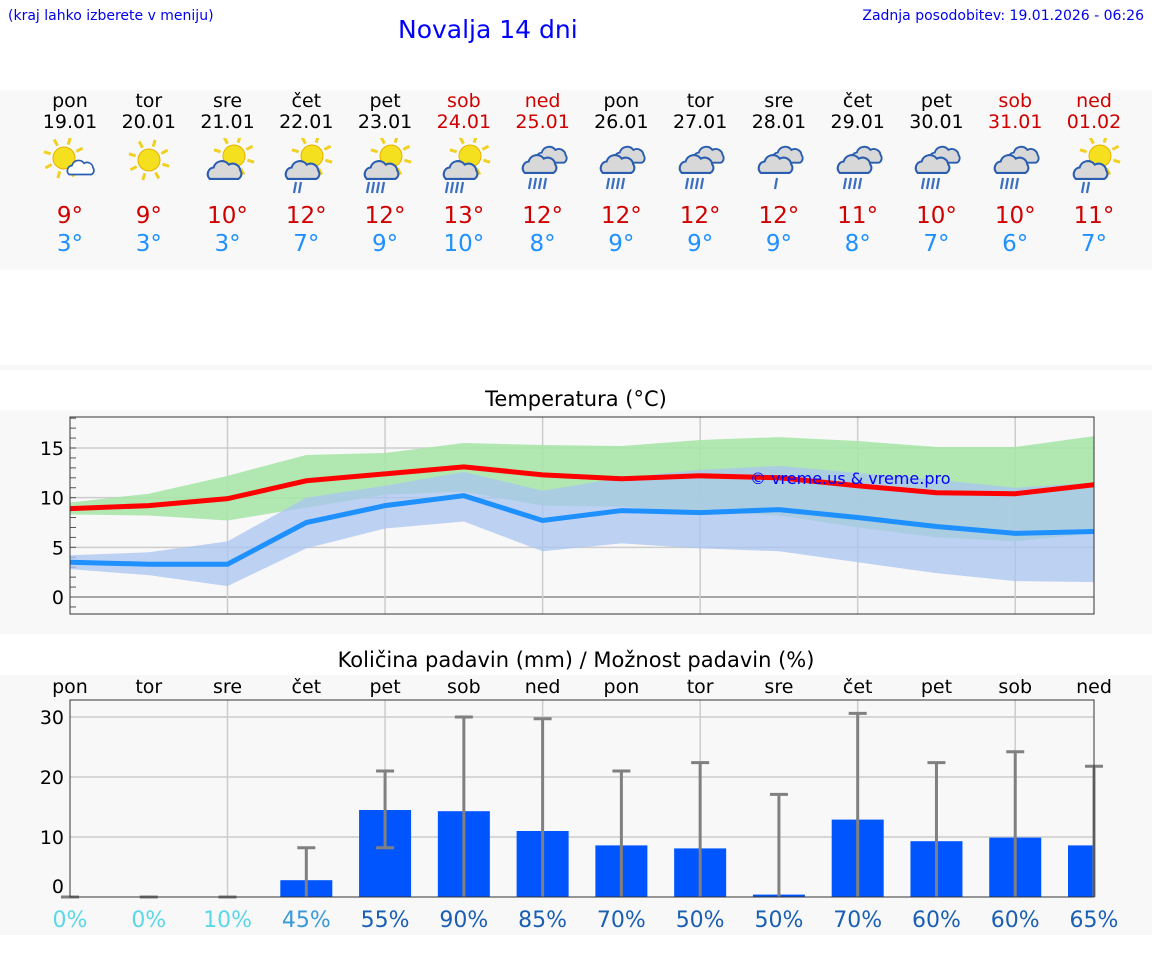 The width and height of the screenshot is (1152, 975). Describe the element at coordinates (52, 838) in the screenshot. I see `y-tick-label: 10` at that location.